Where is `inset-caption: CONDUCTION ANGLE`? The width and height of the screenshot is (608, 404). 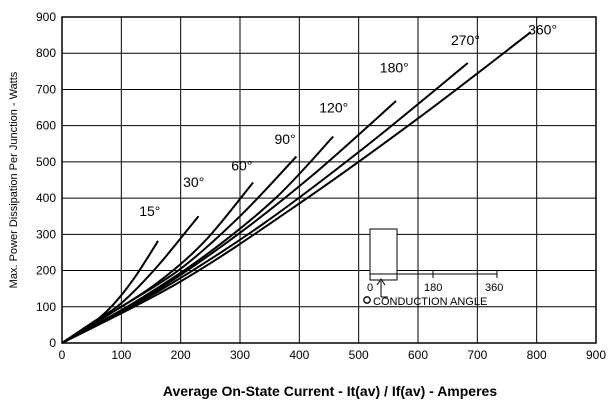 inset-caption: CONDUCTION ANGLE is located at coordinates (430, 302).